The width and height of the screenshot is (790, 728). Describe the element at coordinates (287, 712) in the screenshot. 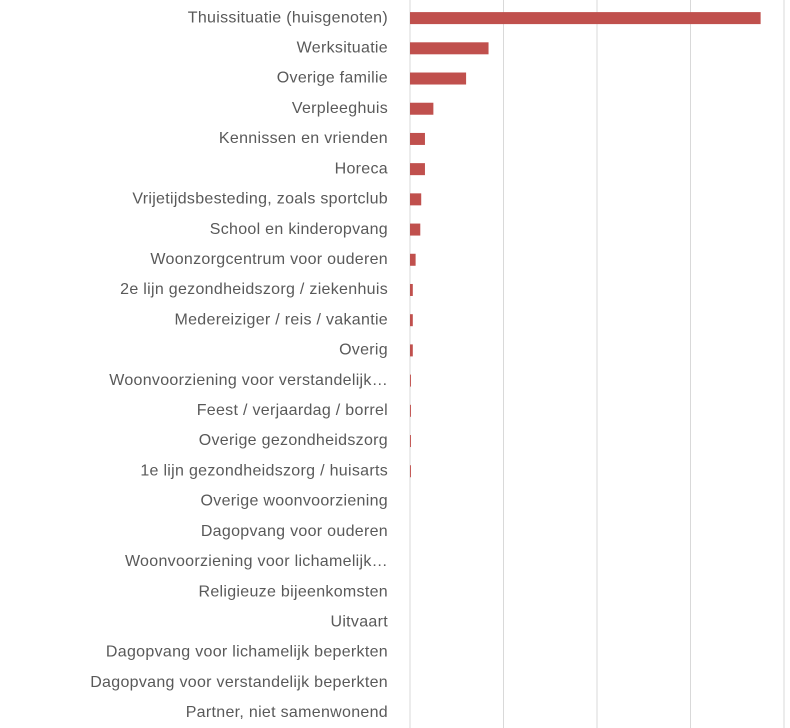

I see `y-tick-label: Partner, niet samenwonend` at that location.